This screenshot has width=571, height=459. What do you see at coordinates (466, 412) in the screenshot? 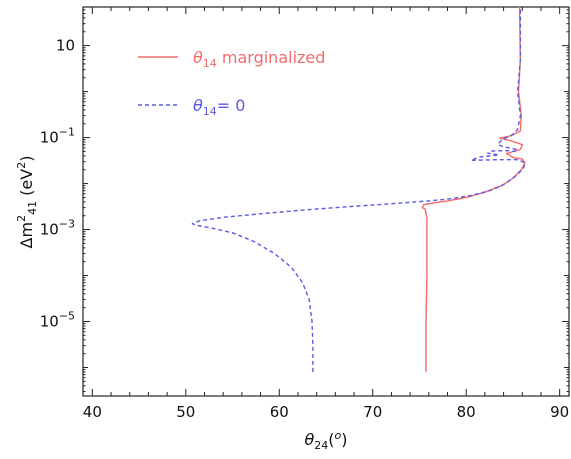
I see `x-tick-label: 80` at bounding box center [466, 412].